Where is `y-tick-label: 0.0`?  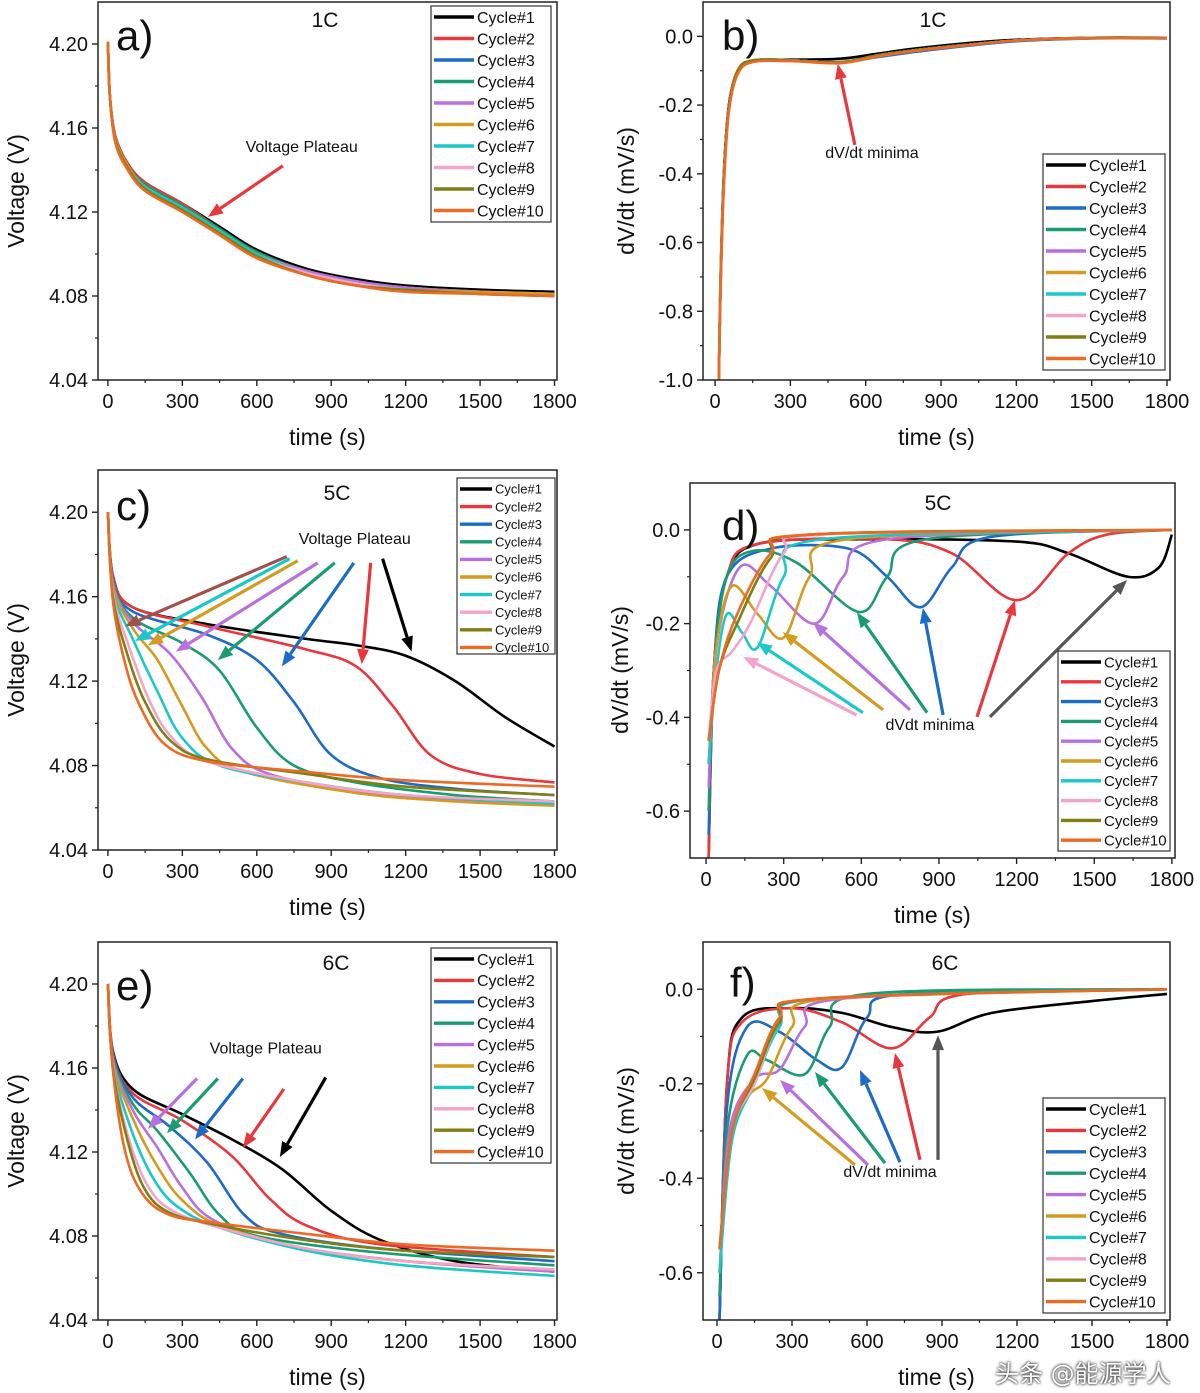 y-tick-label: 0.0 is located at coordinates (679, 990).